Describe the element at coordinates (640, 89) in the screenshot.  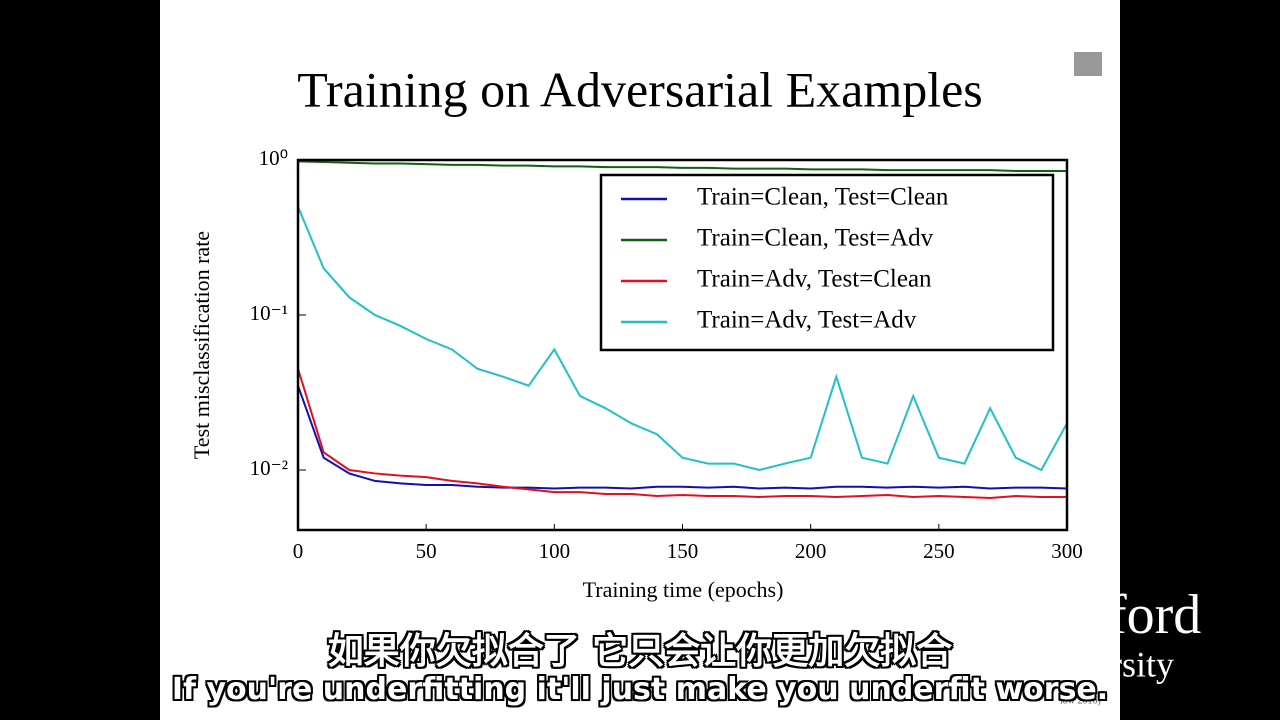
I see `chart-title: Training on Adversarial Examples` at that location.